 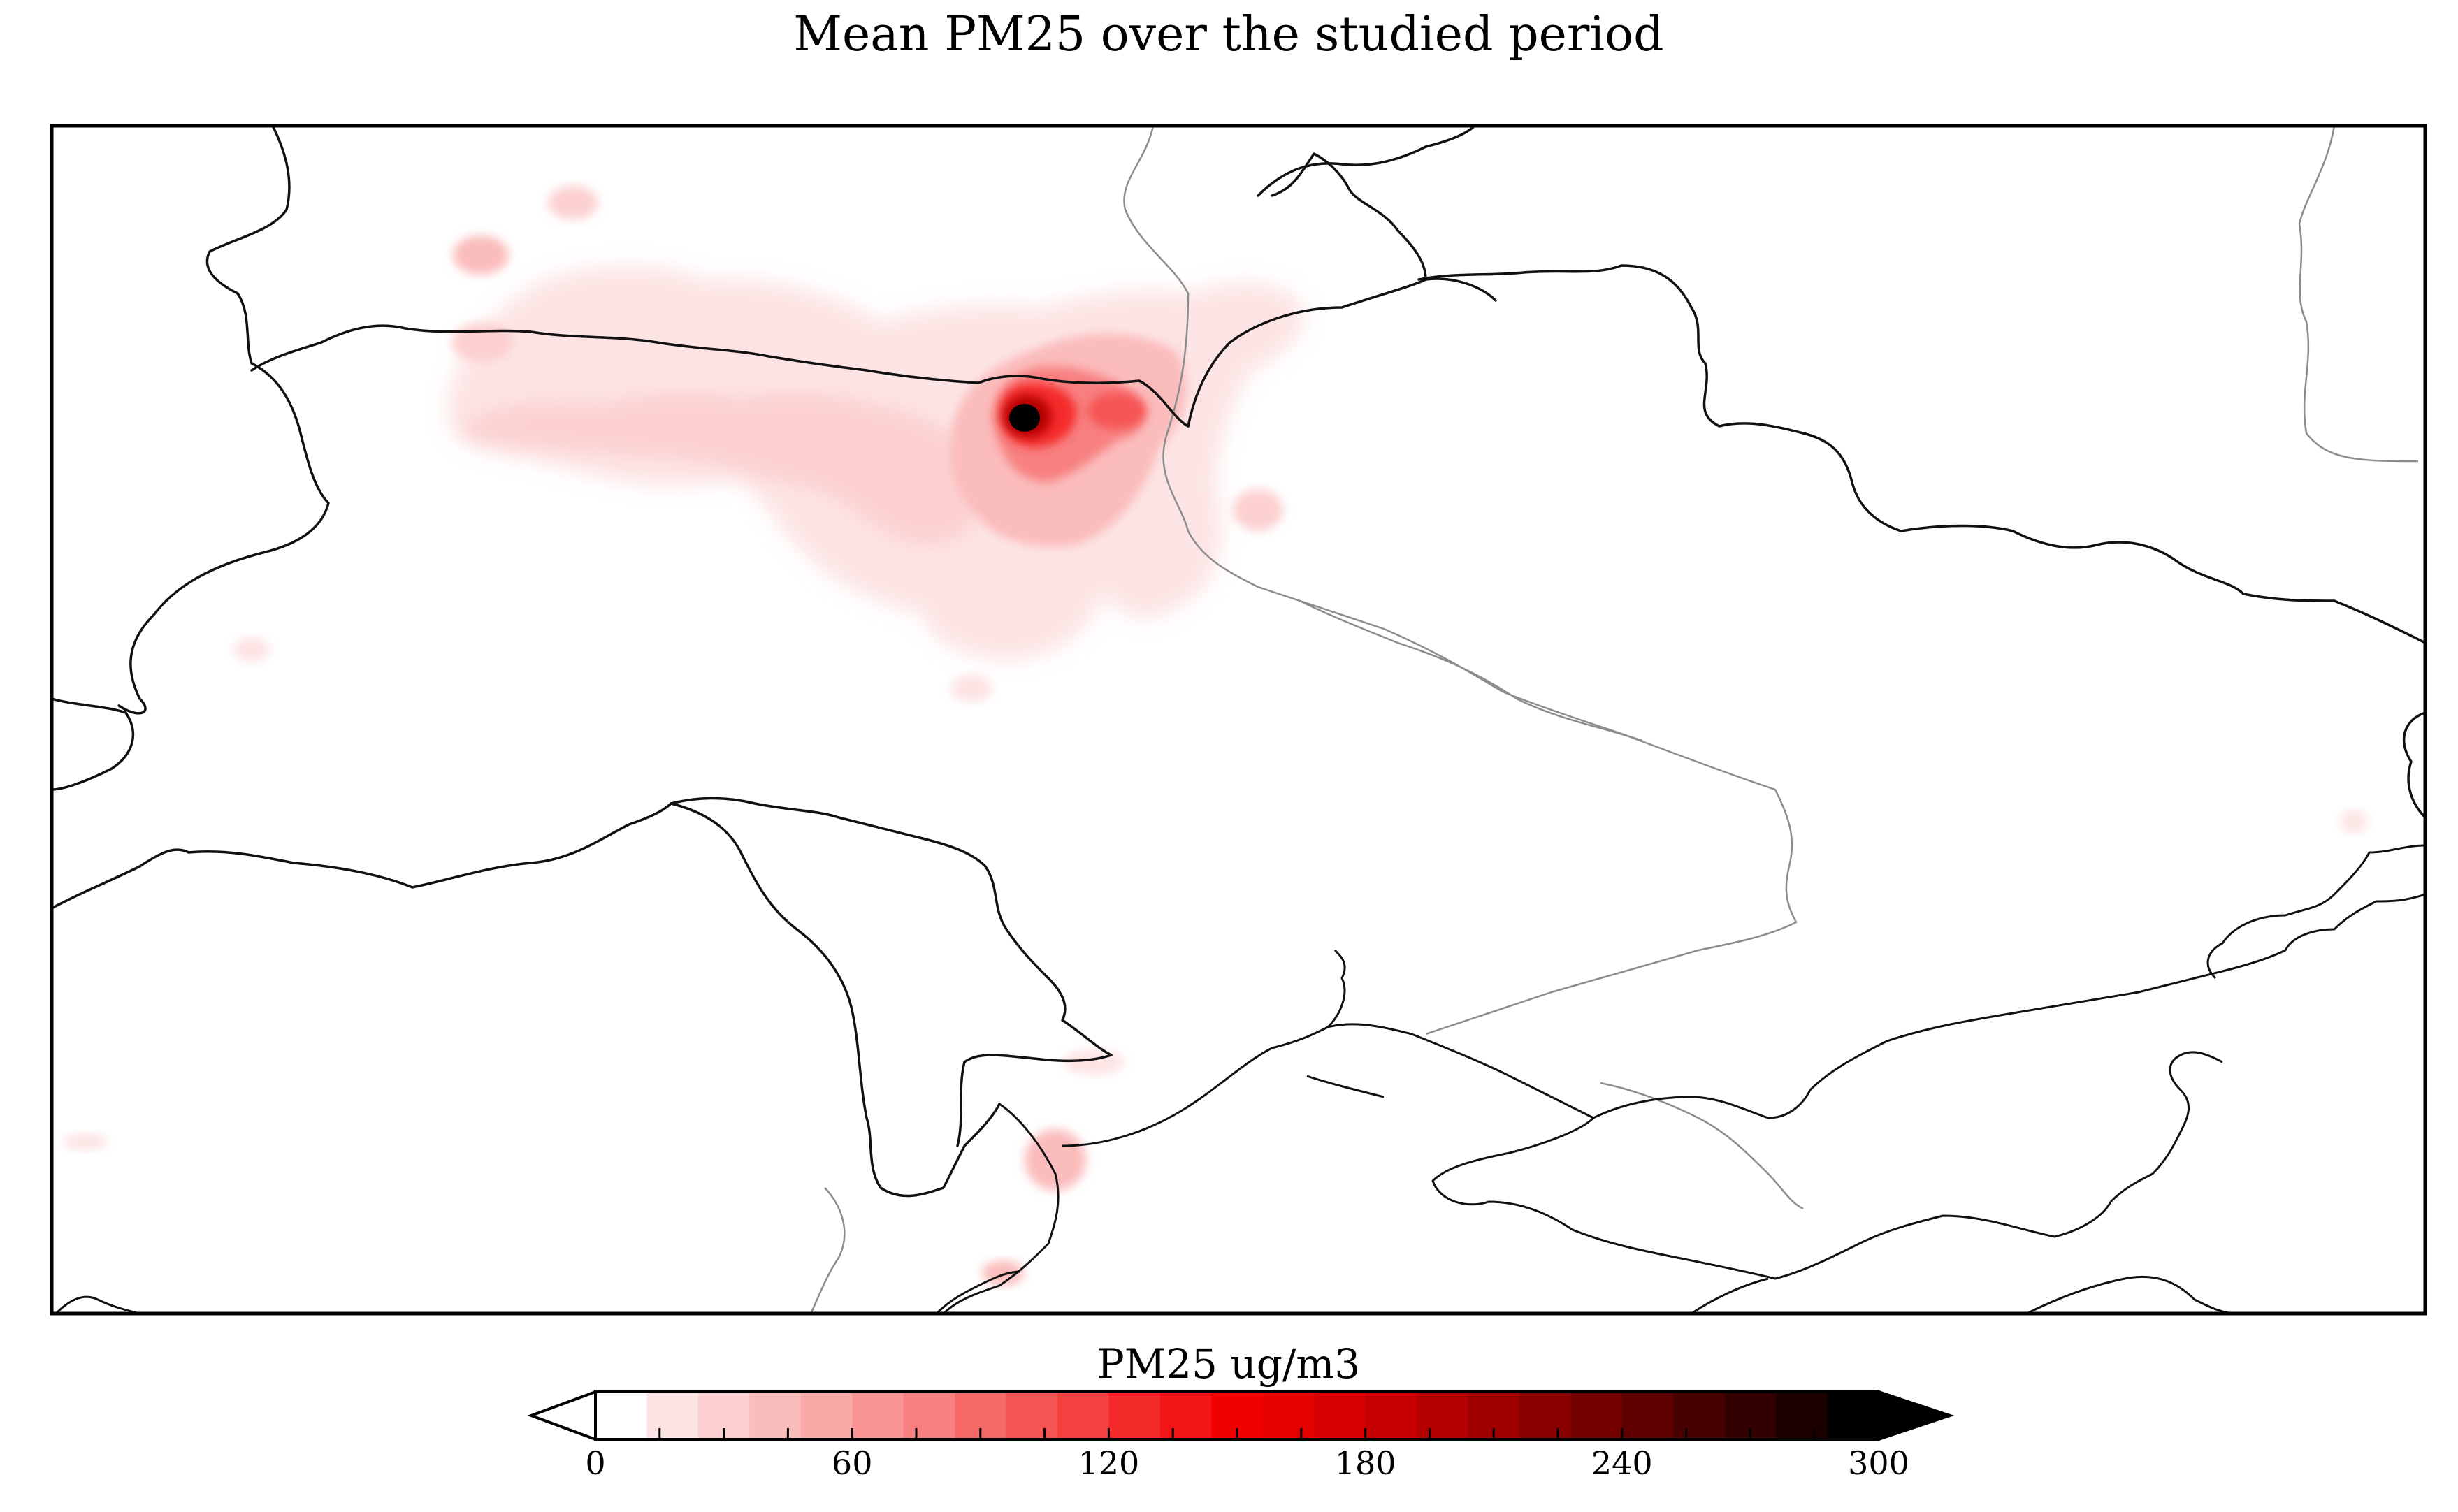 What do you see at coordinates (1342, 352) in the screenshot?
I see `border-belarus-russia` at bounding box center [1342, 352].